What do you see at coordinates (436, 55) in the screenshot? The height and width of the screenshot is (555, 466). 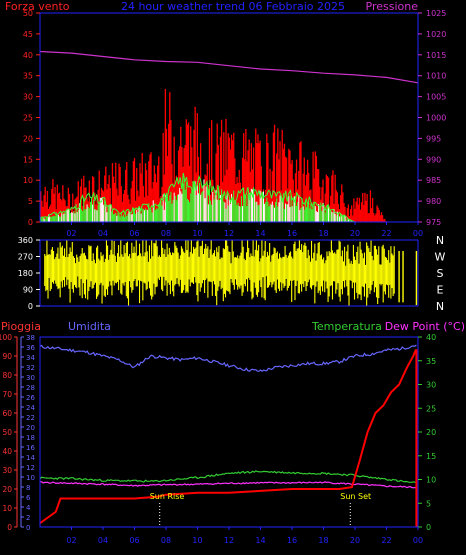 I see `pressure-tick-label: 1015` at bounding box center [436, 55].